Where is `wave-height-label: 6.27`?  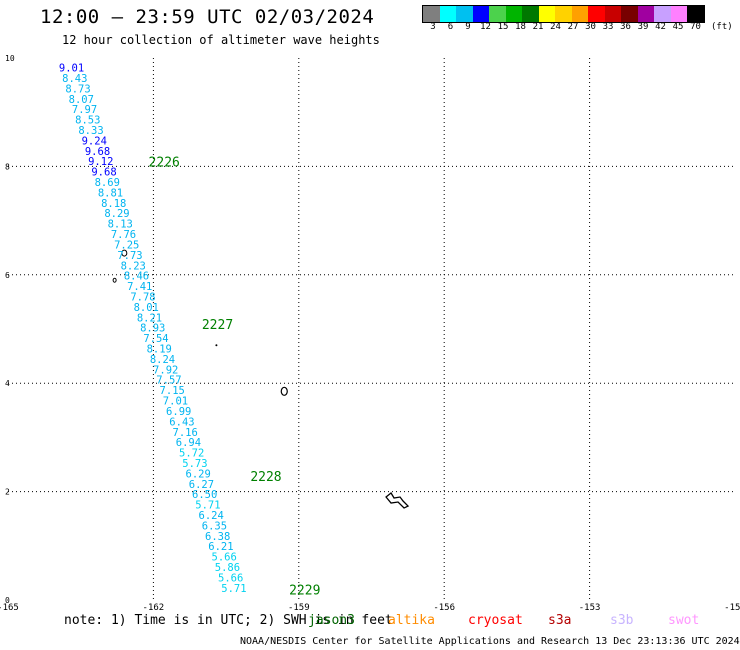 wave-height-label: 6.27 is located at coordinates (201, 485).